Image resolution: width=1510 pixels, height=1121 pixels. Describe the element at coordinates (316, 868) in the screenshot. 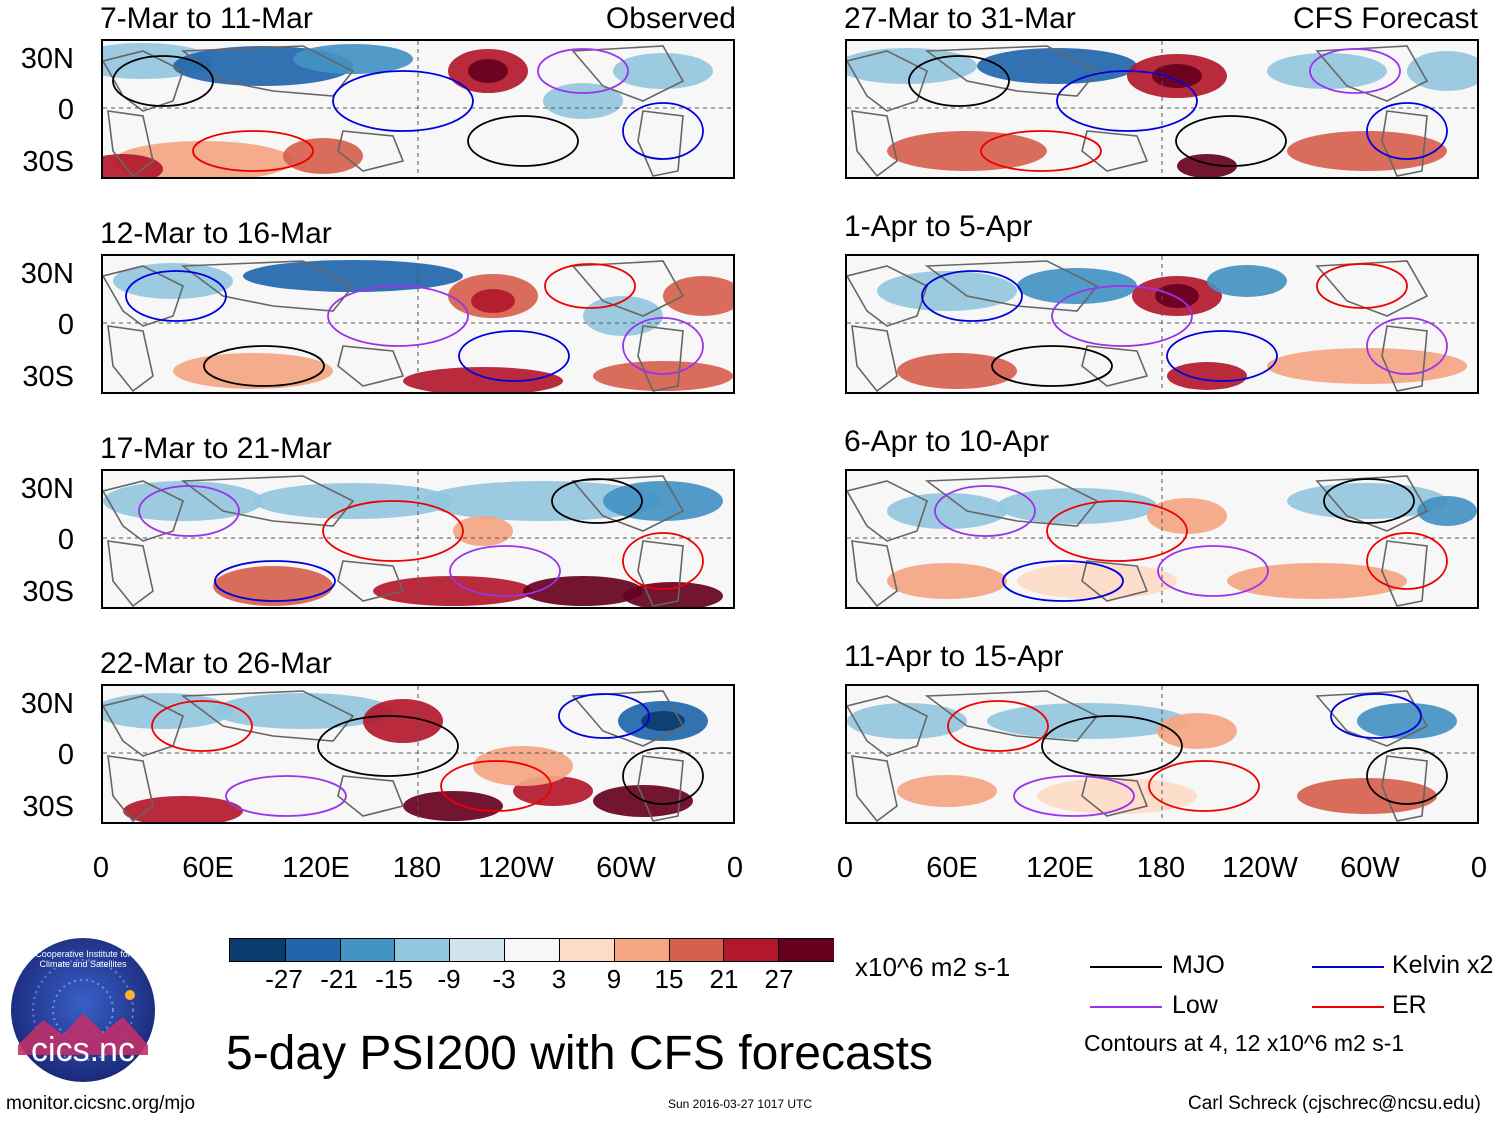

I see `lon-label-120e: 120E` at that location.